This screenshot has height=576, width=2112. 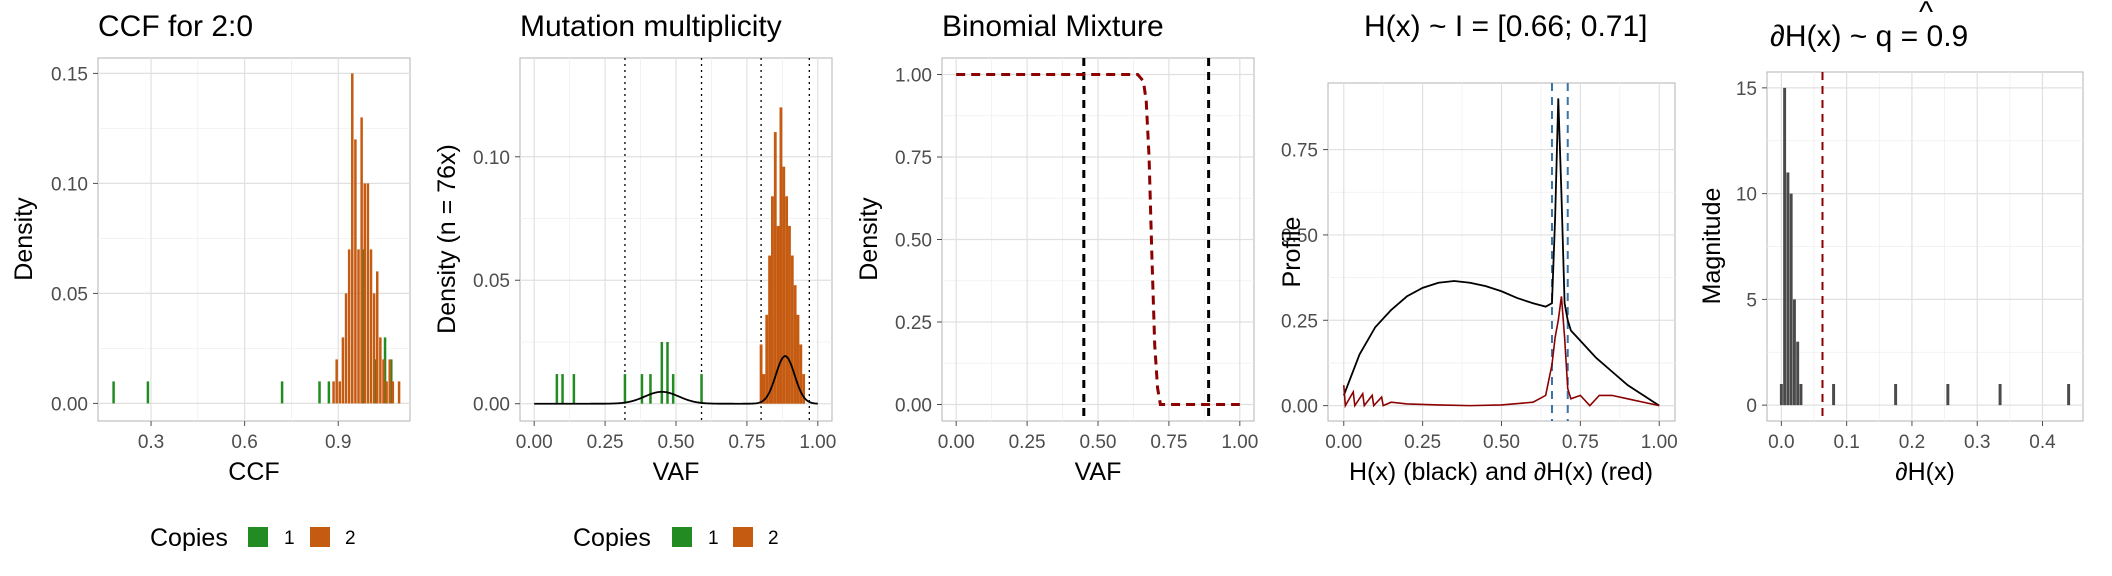 I want to click on y-tick-label: 5, so click(x=1751, y=300).